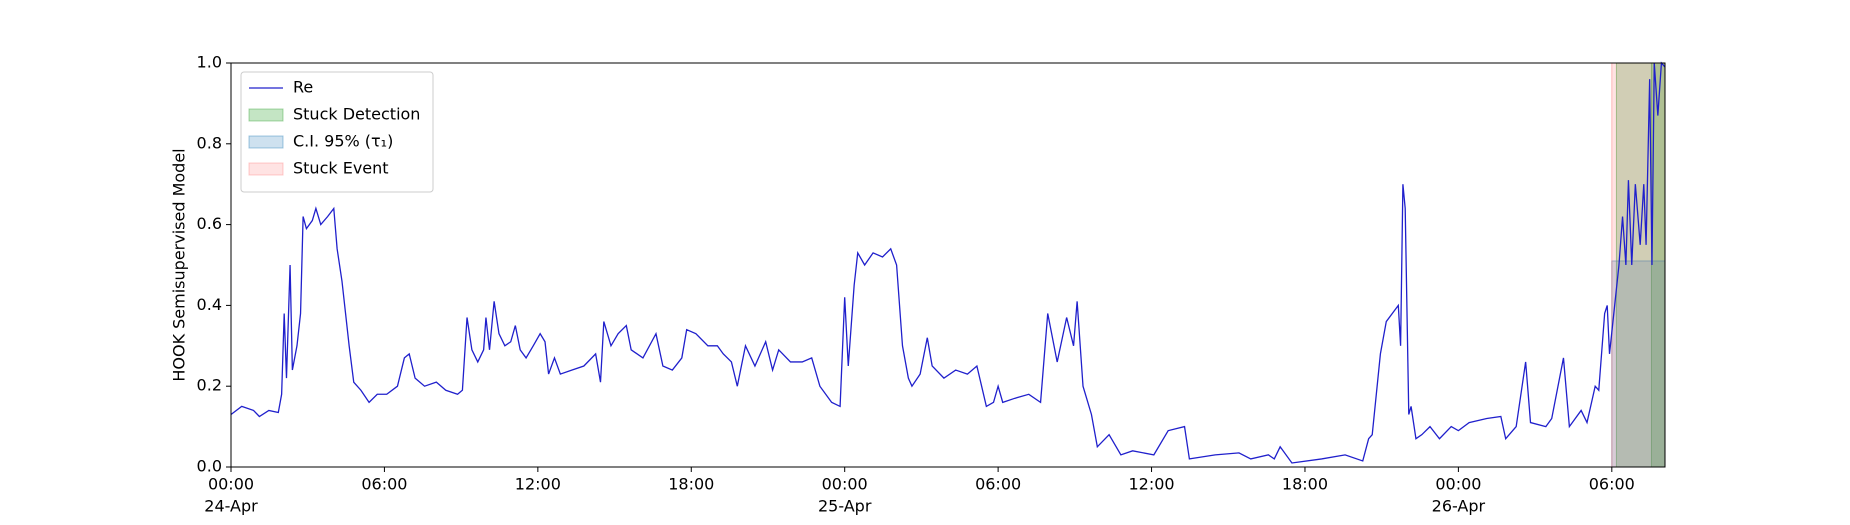 The height and width of the screenshot is (525, 1850). Describe the element at coordinates (303, 87) in the screenshot. I see `legend-label: Re` at that location.